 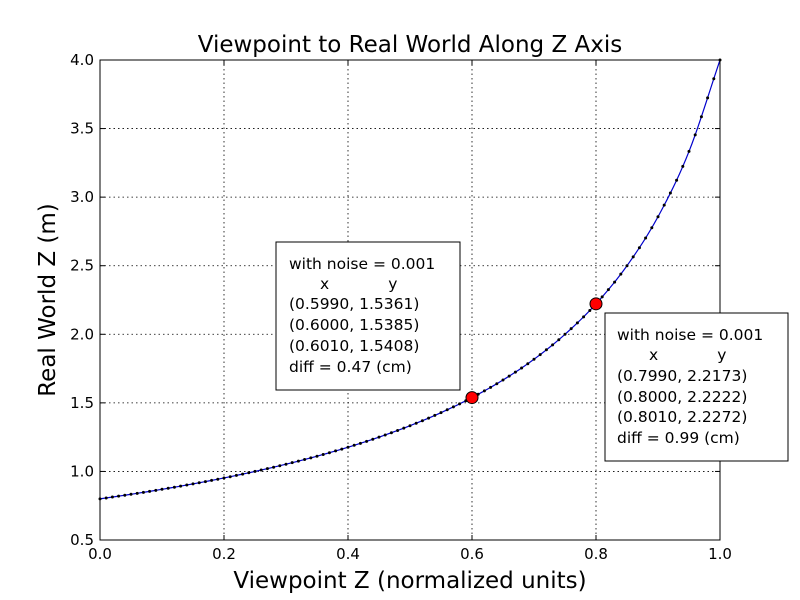 I want to click on x-tick-label: 0.2, so click(x=224, y=554).